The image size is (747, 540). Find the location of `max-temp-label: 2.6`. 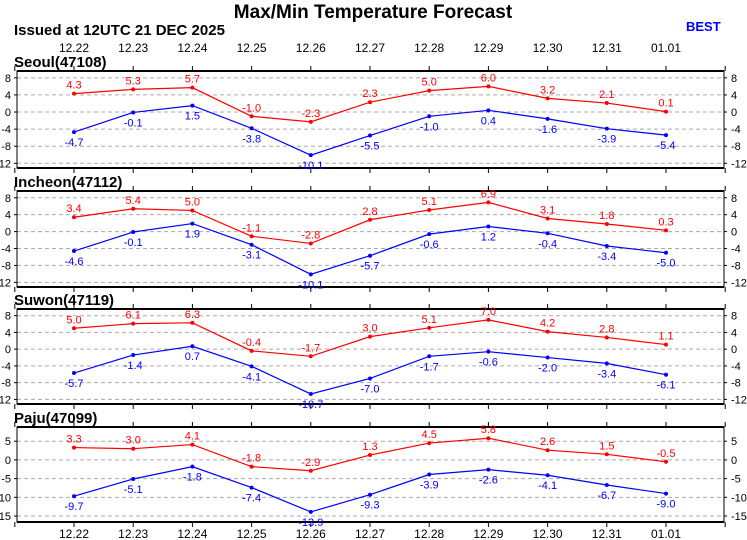

max-temp-label: 2.6 is located at coordinates (547, 442).